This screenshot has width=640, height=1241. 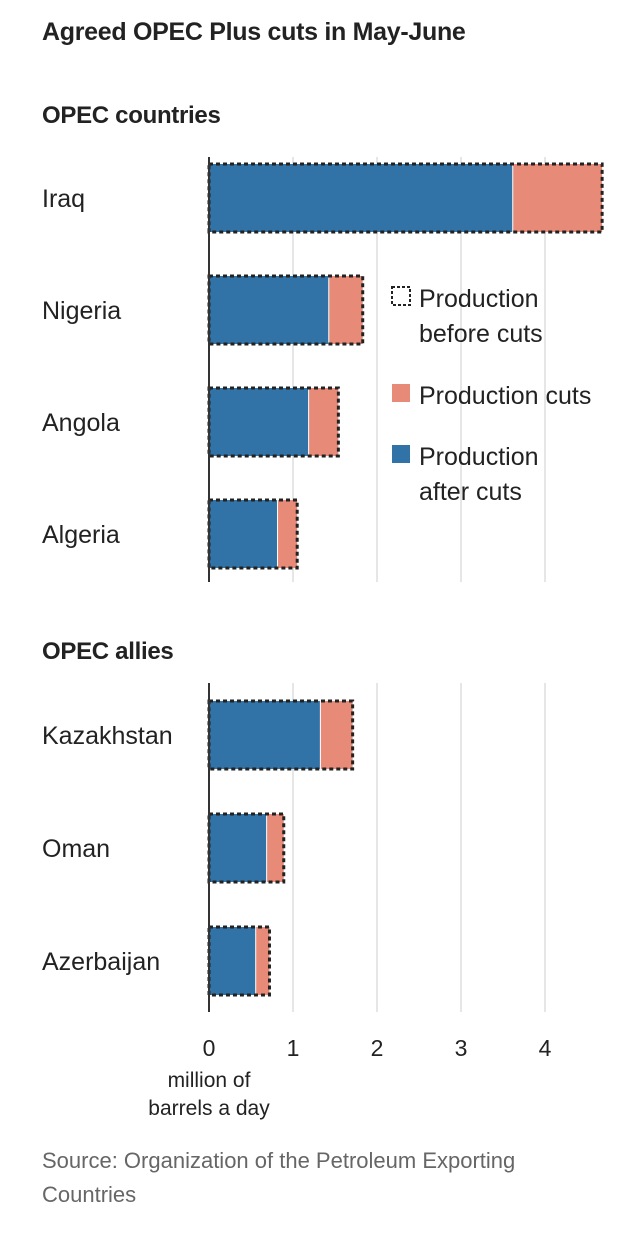 I want to click on category-label: Oman, so click(x=76, y=849).